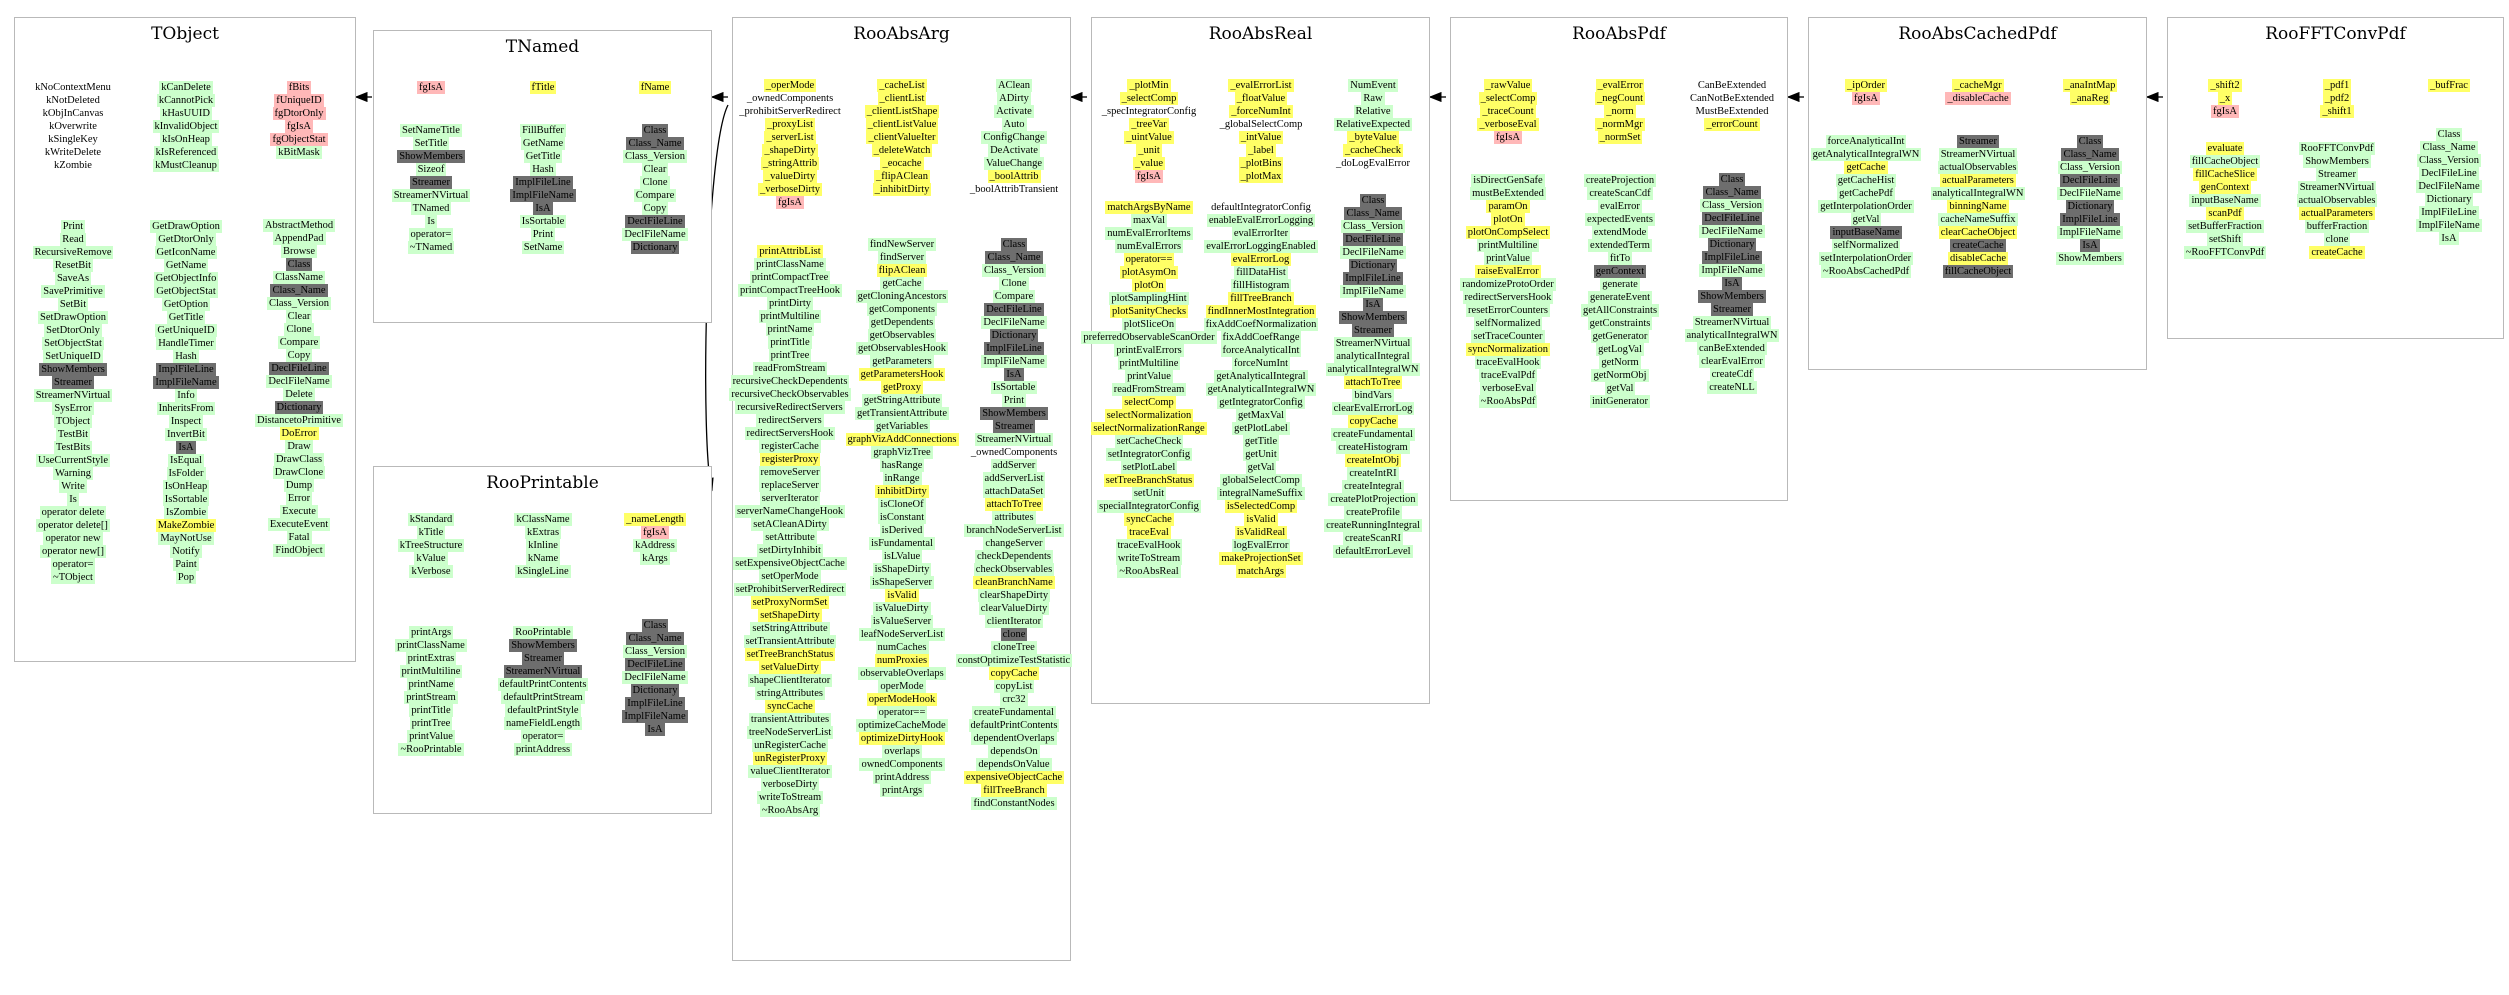 This screenshot has height=995, width=2509. Describe the element at coordinates (1014, 582) in the screenshot. I see `class-member: cleanBranchName` at that location.